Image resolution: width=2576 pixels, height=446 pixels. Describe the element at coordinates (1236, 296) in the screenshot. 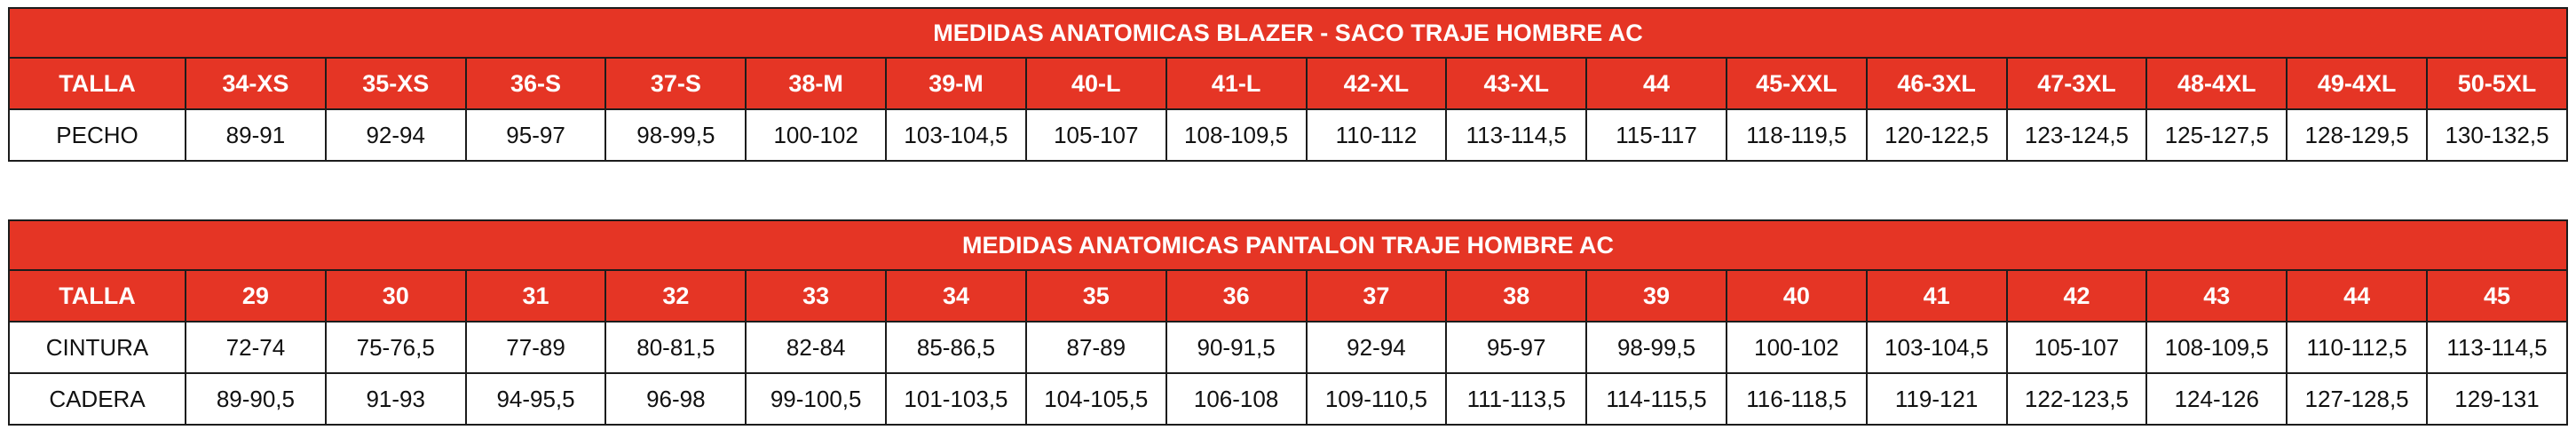

I see `pantalon-size-header: 36` at that location.